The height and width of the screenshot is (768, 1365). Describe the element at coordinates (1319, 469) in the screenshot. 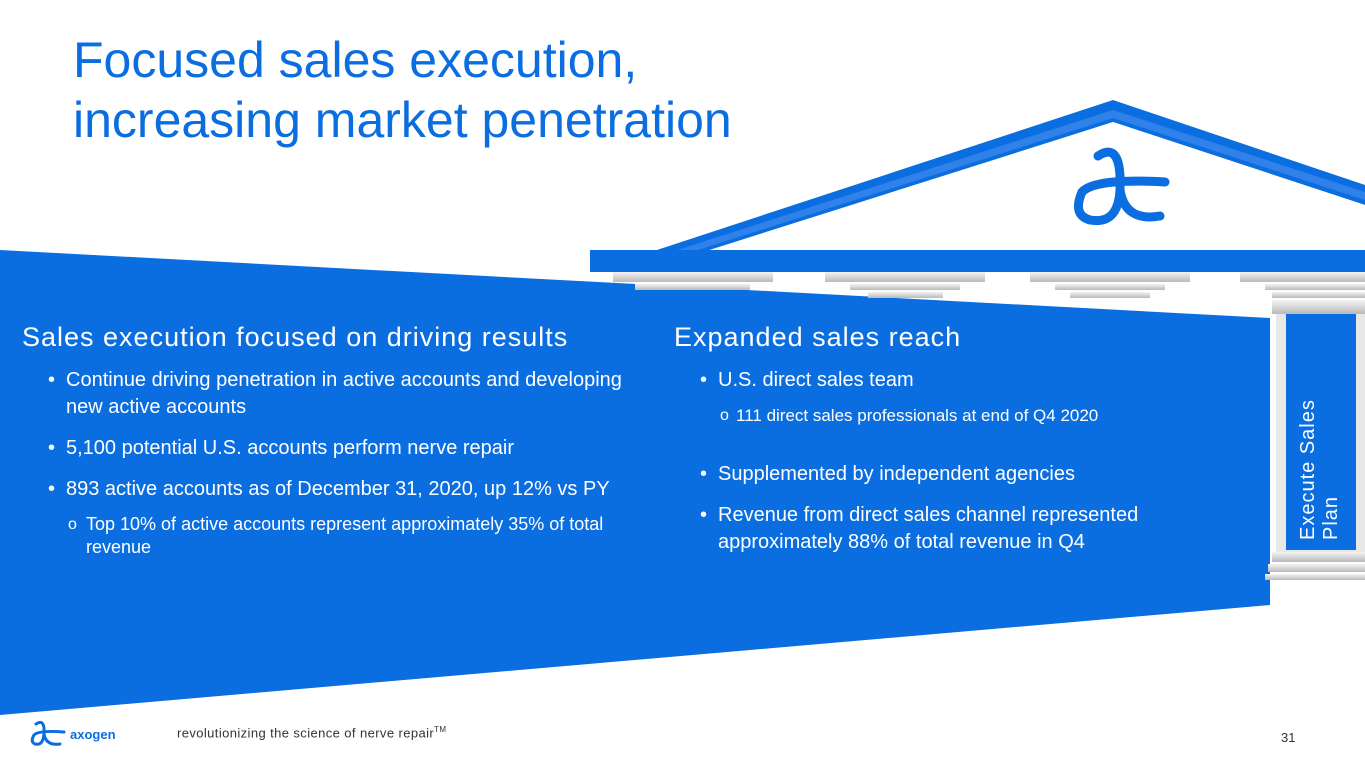

I see `pillar-label: Execute Sales Plan` at that location.